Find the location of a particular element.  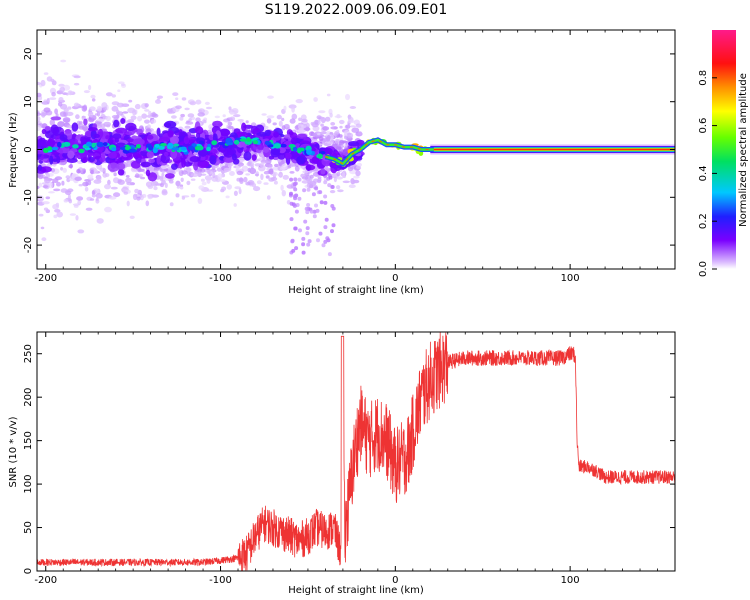

colorbar-gradient is located at coordinates (724, 149).